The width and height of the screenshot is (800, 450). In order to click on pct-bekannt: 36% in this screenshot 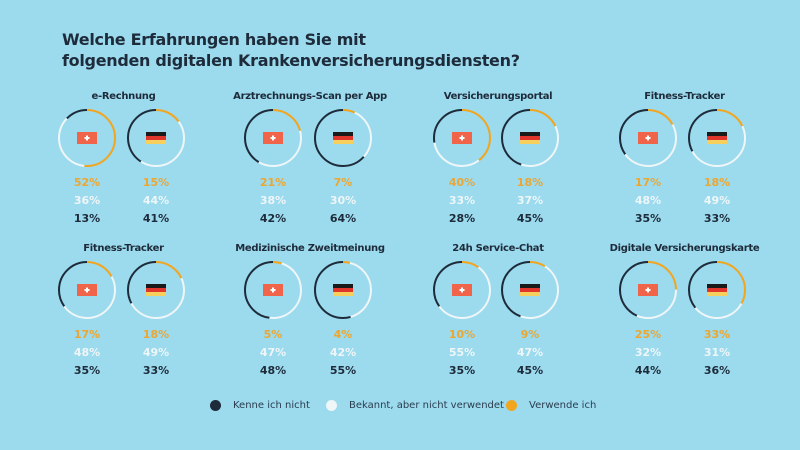, I will do `click(87, 200)`.